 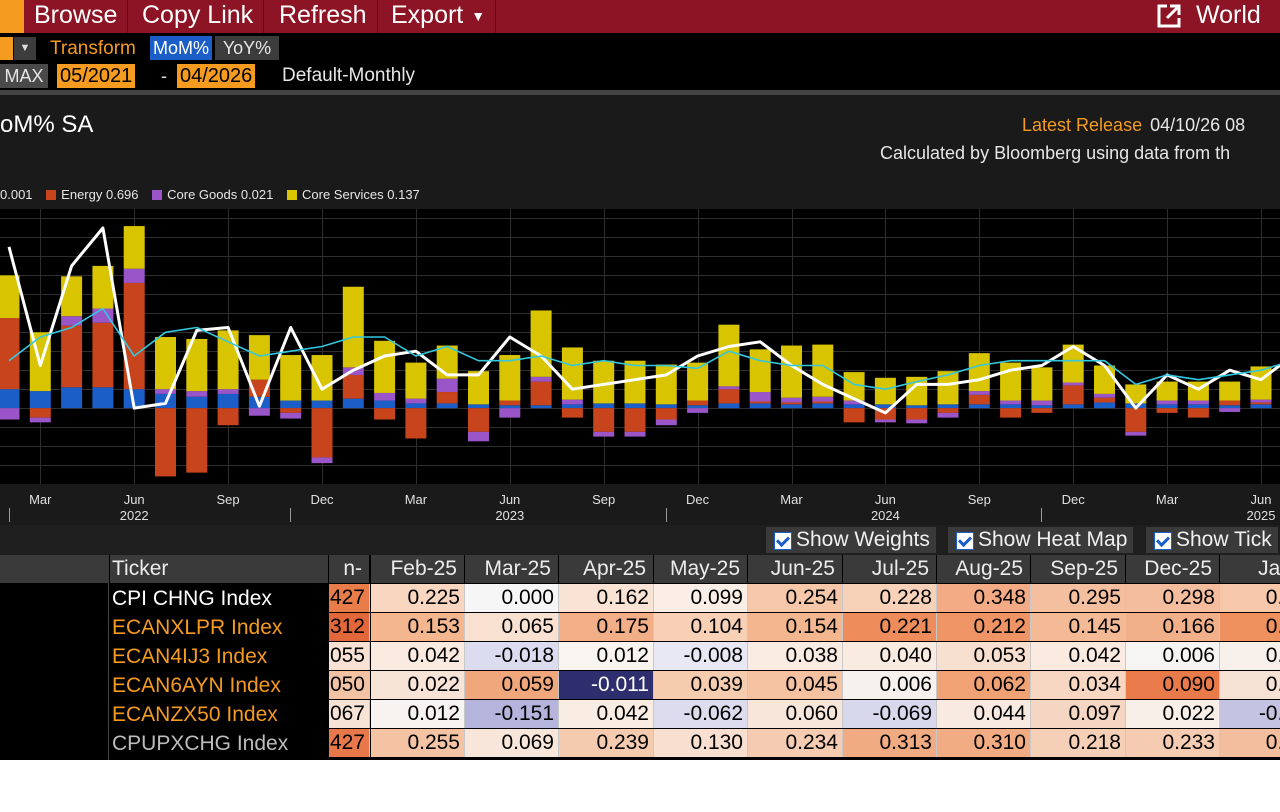 I want to click on column-header: Jun-25, so click(x=795, y=569).